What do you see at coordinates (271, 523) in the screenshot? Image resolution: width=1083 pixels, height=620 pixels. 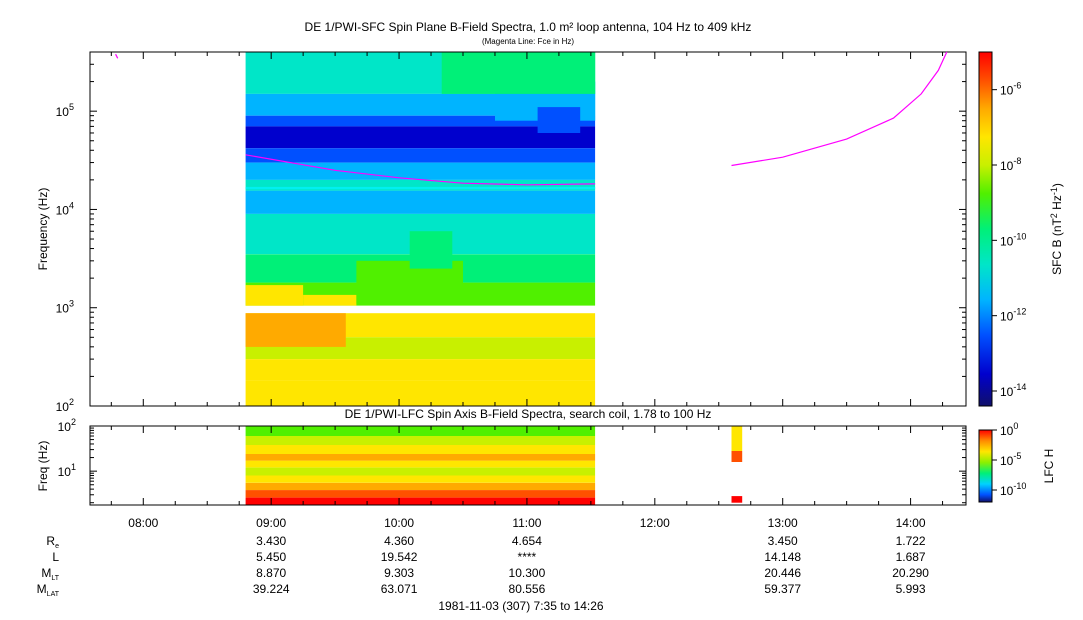 I see `time-tick-label: 09:00` at bounding box center [271, 523].